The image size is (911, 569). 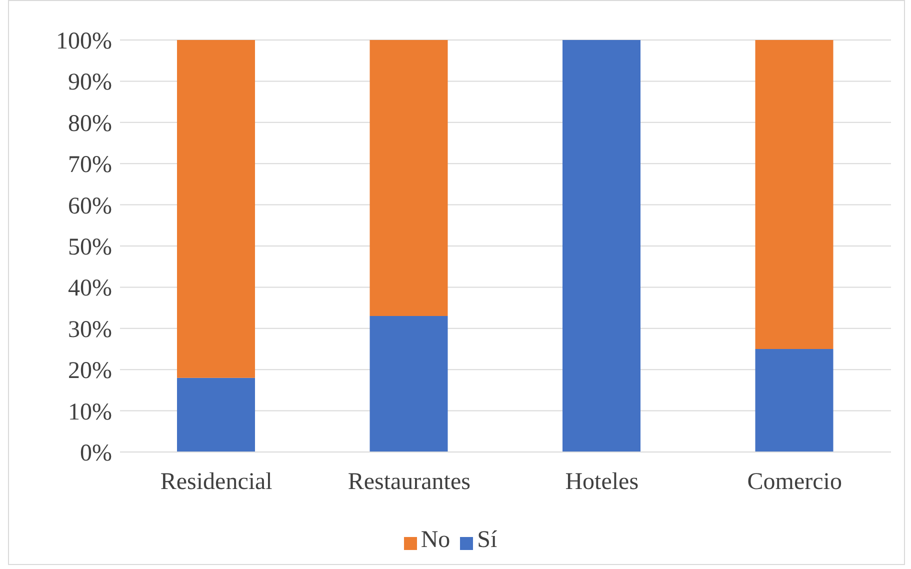 What do you see at coordinates (794, 482) in the screenshot?
I see `x-tick-label: Comercio` at bounding box center [794, 482].